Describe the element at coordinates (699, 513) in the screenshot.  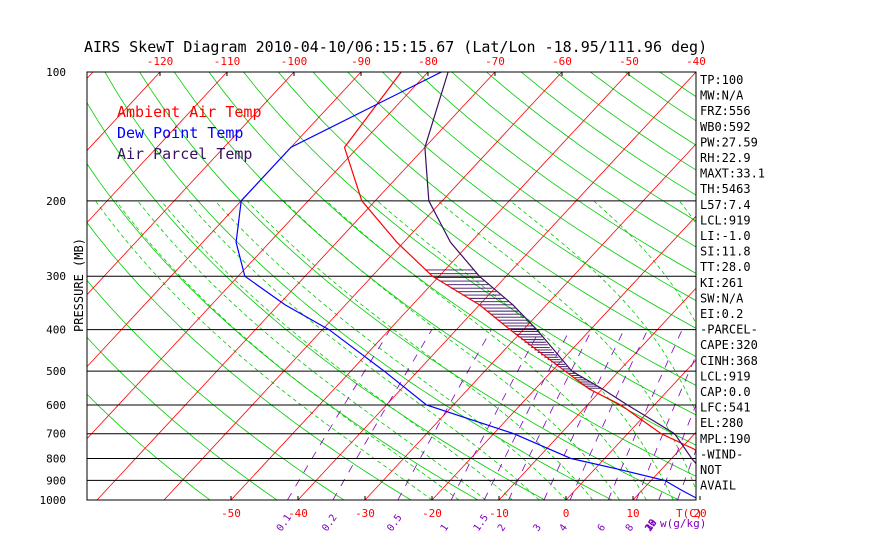
I see `bottom-tick-label: 20` at that location.